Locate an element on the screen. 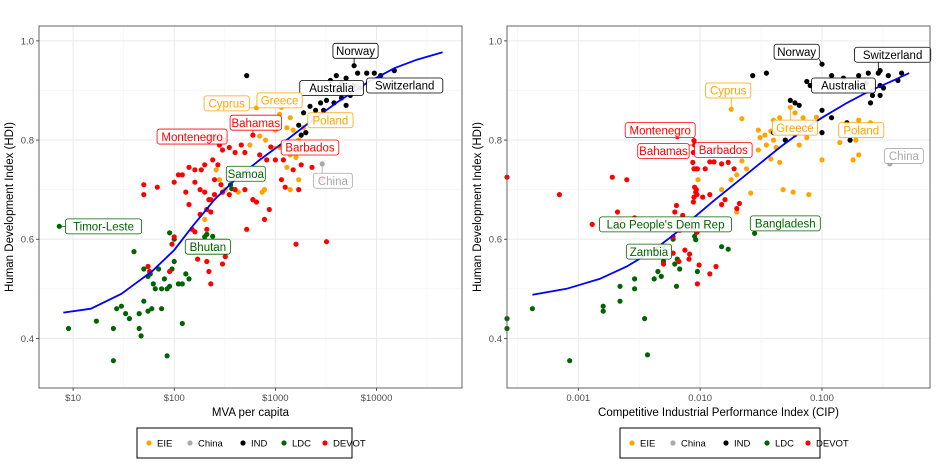  label-text: Norway is located at coordinates (796, 53).